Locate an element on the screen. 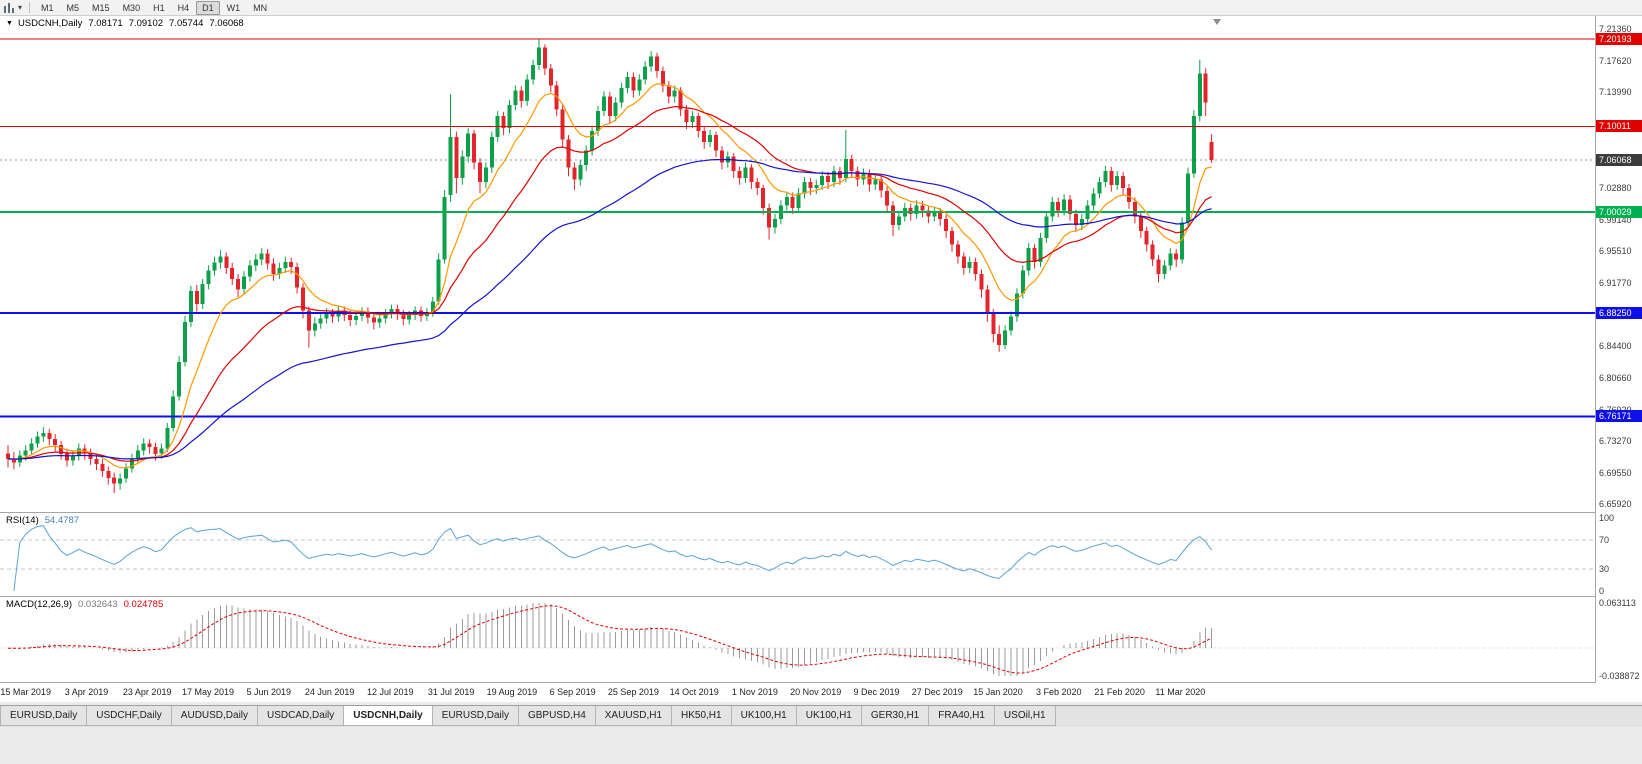 This screenshot has height=764, width=1642. date-axis-label: 14 Oct 2019 is located at coordinates (694, 692).